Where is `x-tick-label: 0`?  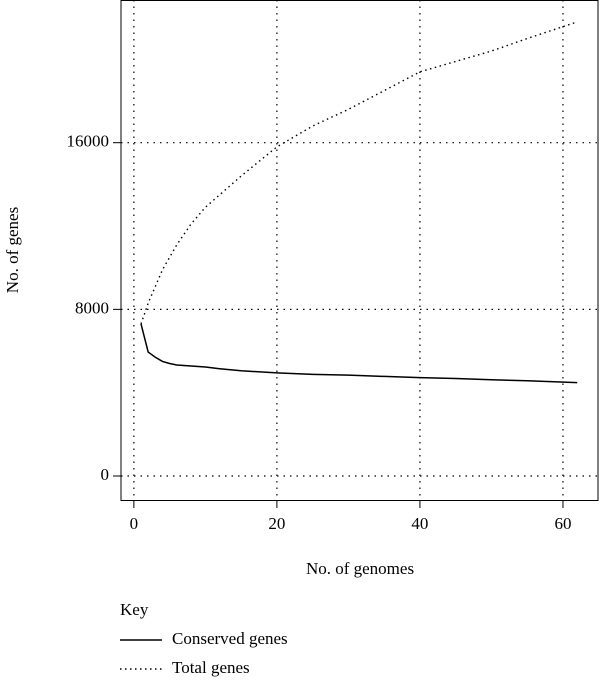 x-tick-label: 0 is located at coordinates (134, 523).